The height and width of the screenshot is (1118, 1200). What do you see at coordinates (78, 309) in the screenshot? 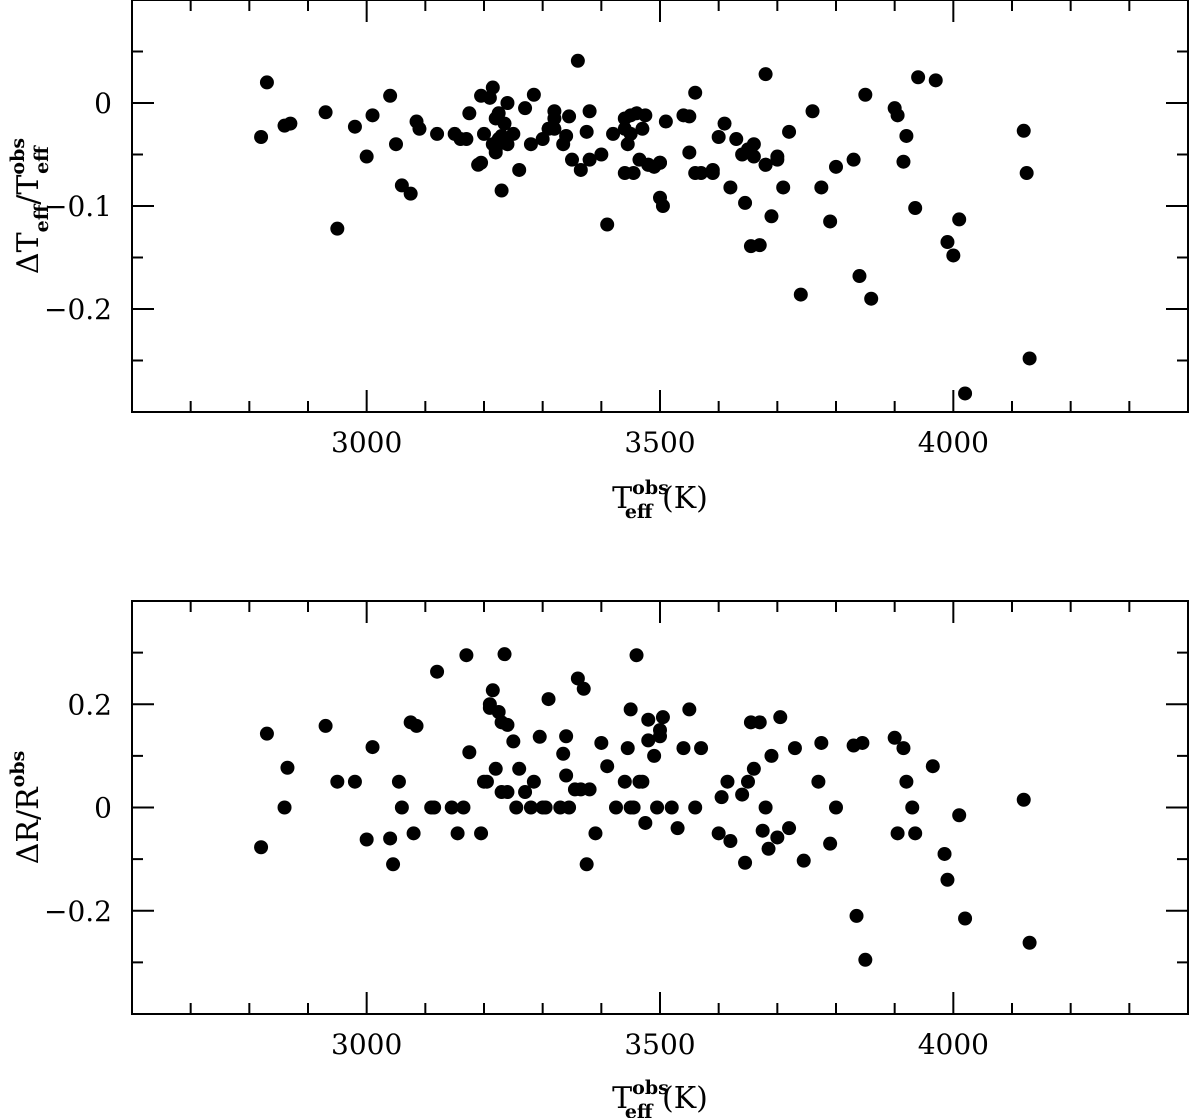
I see `y-tick-label: −0.2` at bounding box center [78, 309].